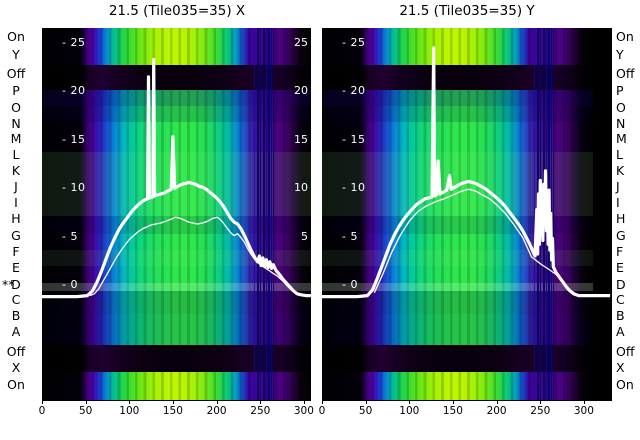  Describe the element at coordinates (16, 90) in the screenshot. I see `row-label-p-3: P` at that location.